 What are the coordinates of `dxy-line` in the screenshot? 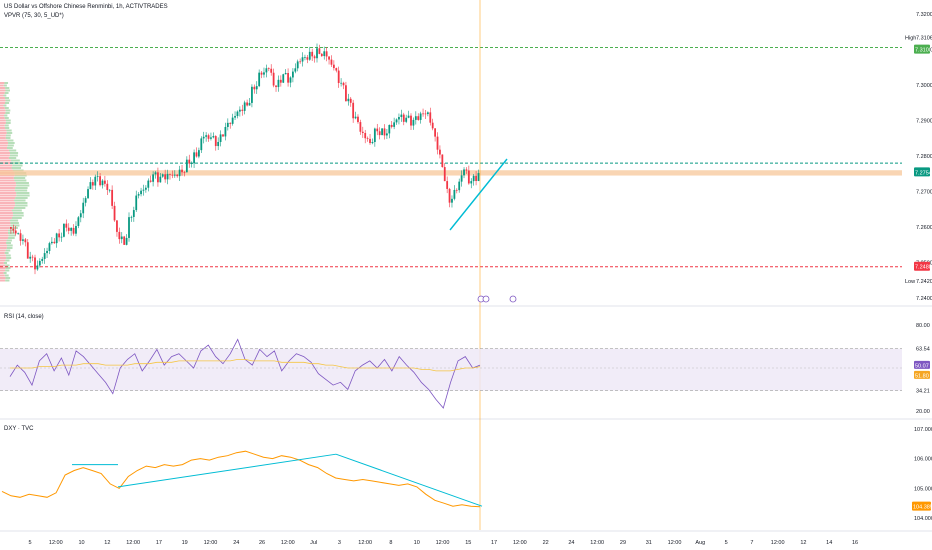 It's located at (241, 479).